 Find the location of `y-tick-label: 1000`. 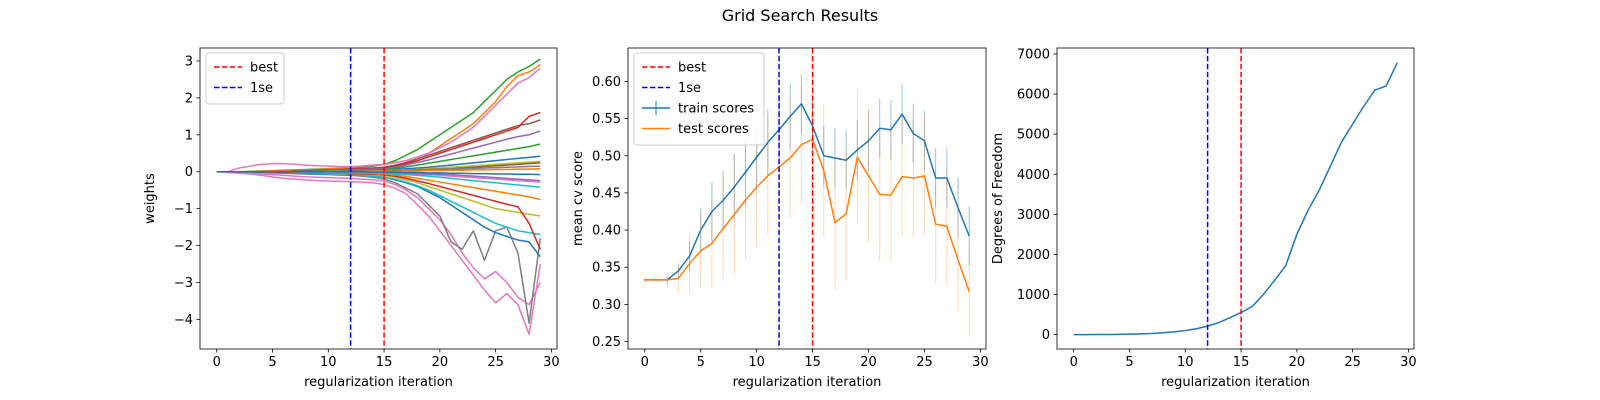

y-tick-label: 1000 is located at coordinates (1033, 295).